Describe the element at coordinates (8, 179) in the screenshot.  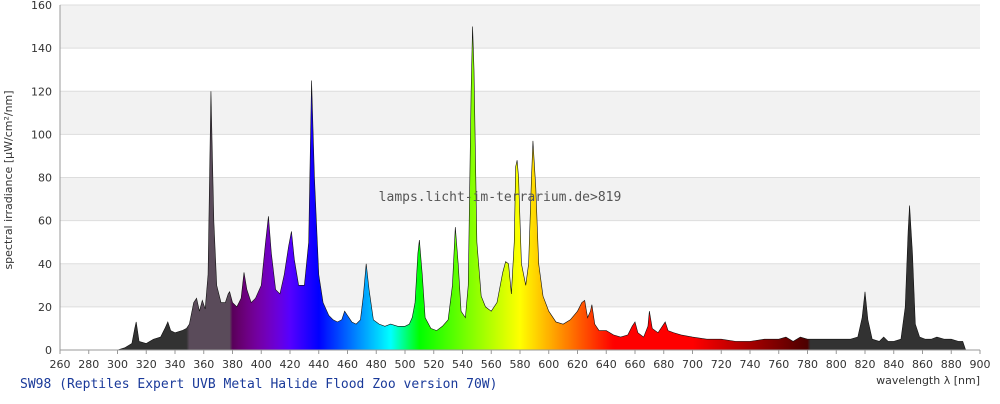
I see `y-axis-label: spectral irradiance [µW/cm²/nm]` at that location.